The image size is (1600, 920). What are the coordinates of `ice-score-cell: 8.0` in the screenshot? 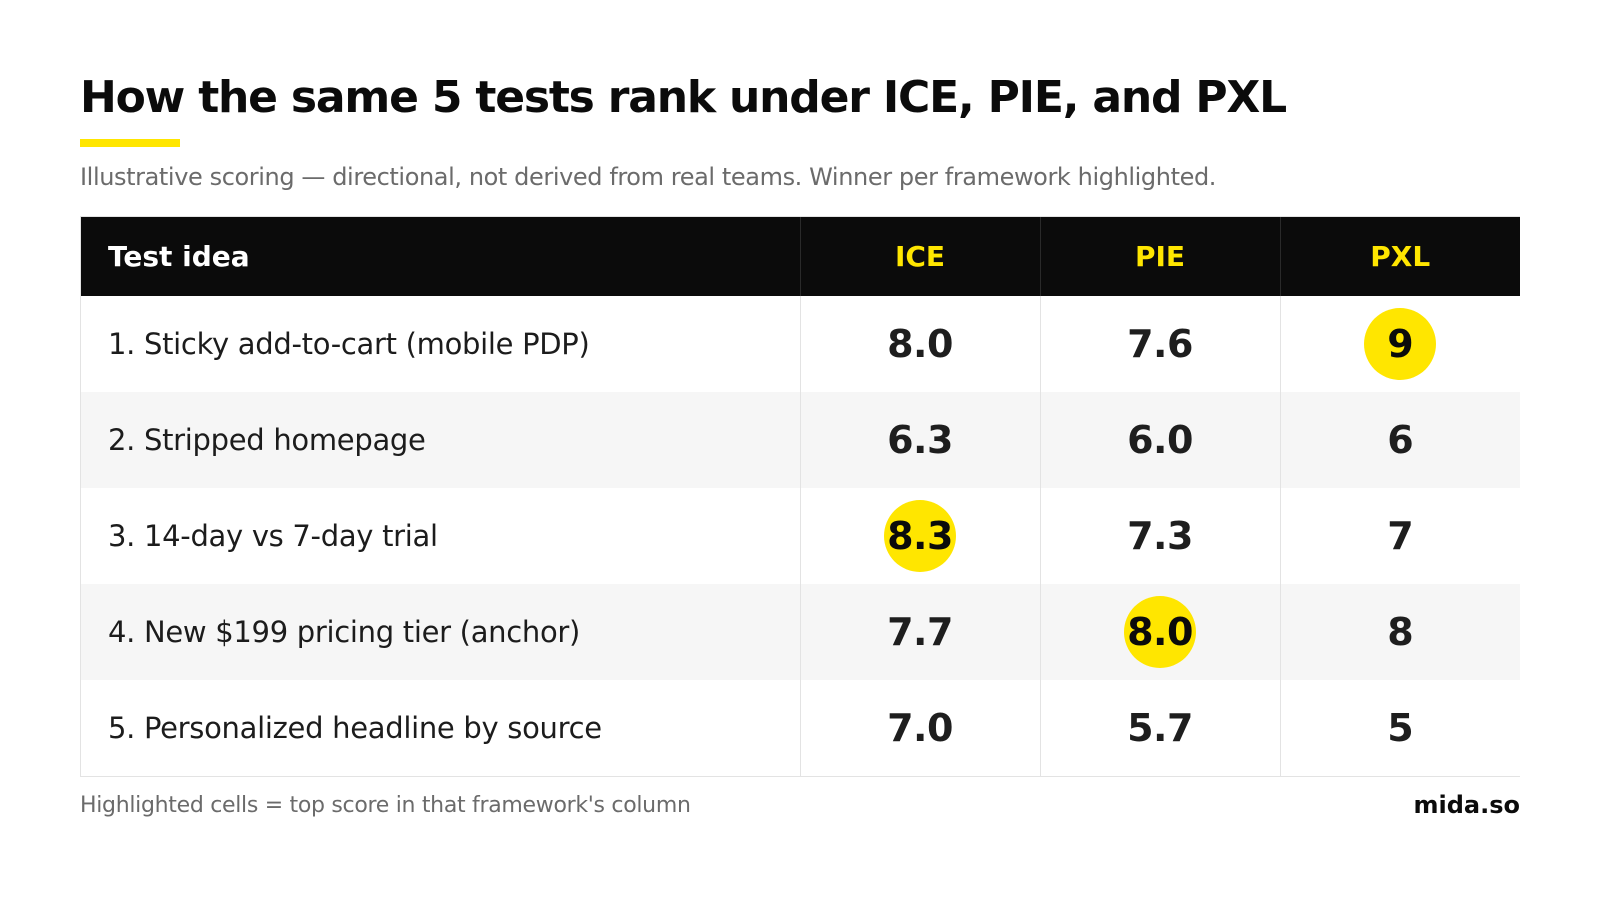 It's located at (919, 344).